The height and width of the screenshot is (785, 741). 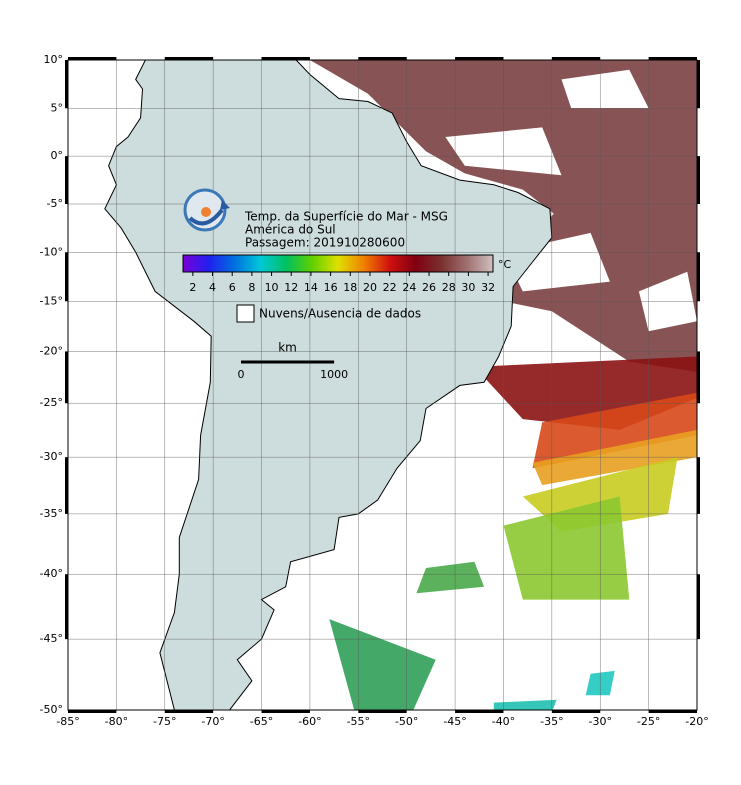 I want to click on x-tick-label: -35°, so click(x=551, y=721).